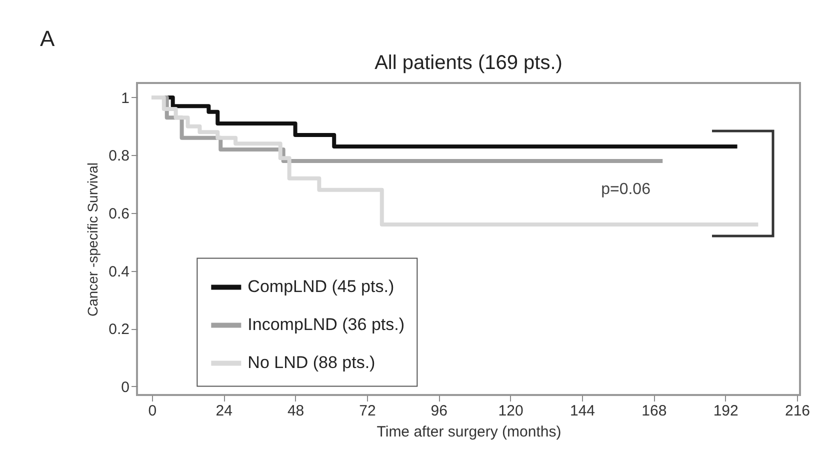 The image size is (818, 468). What do you see at coordinates (47, 39) in the screenshot?
I see `text: A` at bounding box center [47, 39].